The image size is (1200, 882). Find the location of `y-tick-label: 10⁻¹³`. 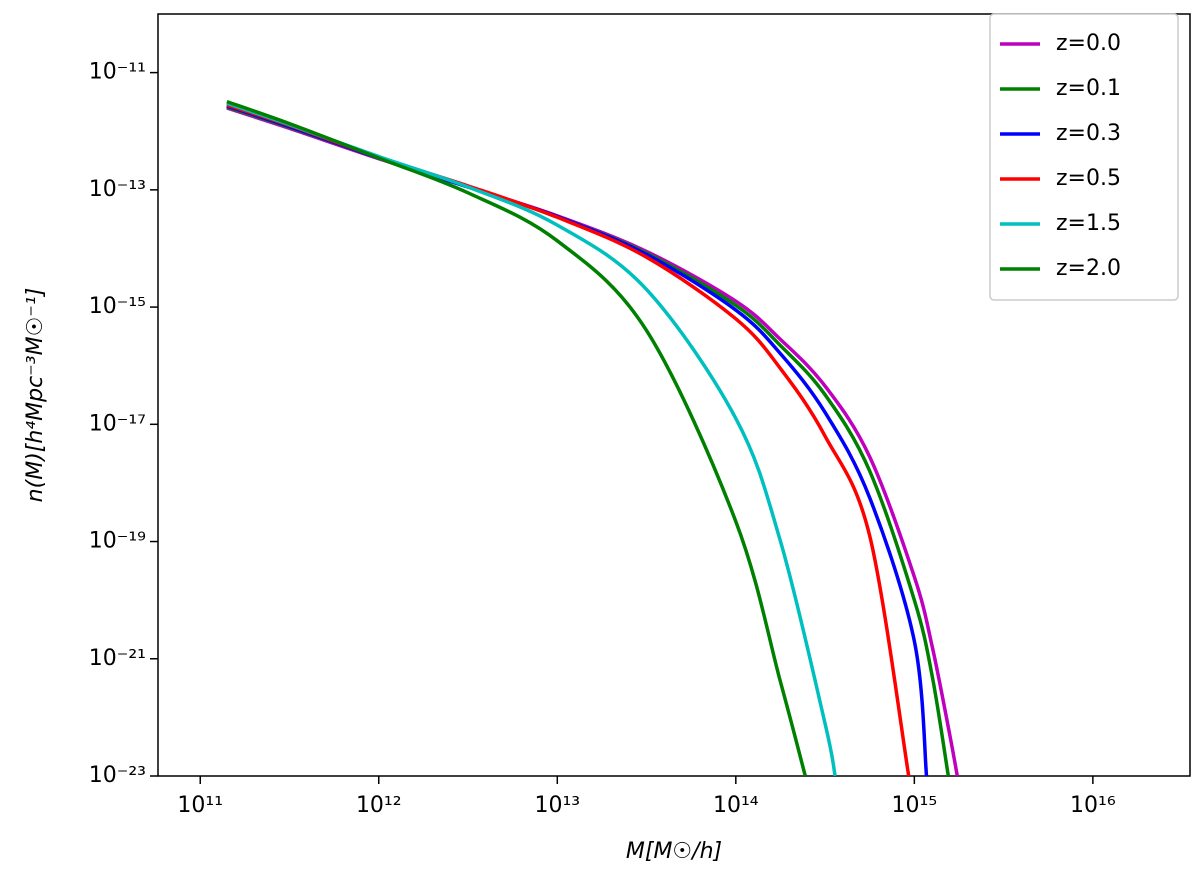

y-tick-label: 10⁻¹³ is located at coordinates (117, 189).